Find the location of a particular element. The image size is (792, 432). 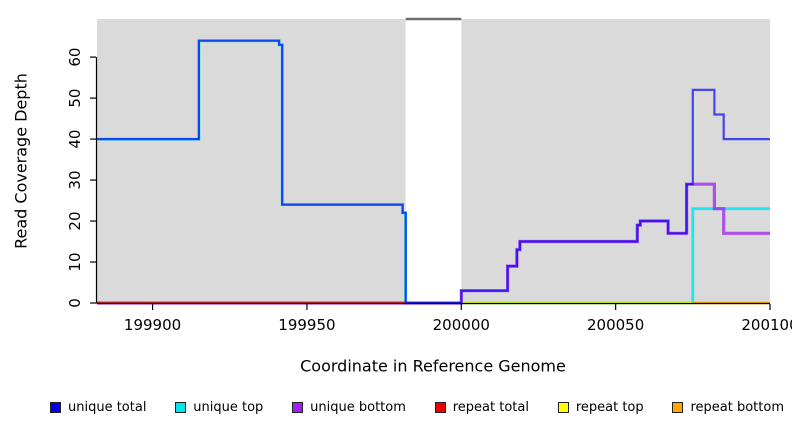

y-tick-label: 50 is located at coordinates (75, 98).